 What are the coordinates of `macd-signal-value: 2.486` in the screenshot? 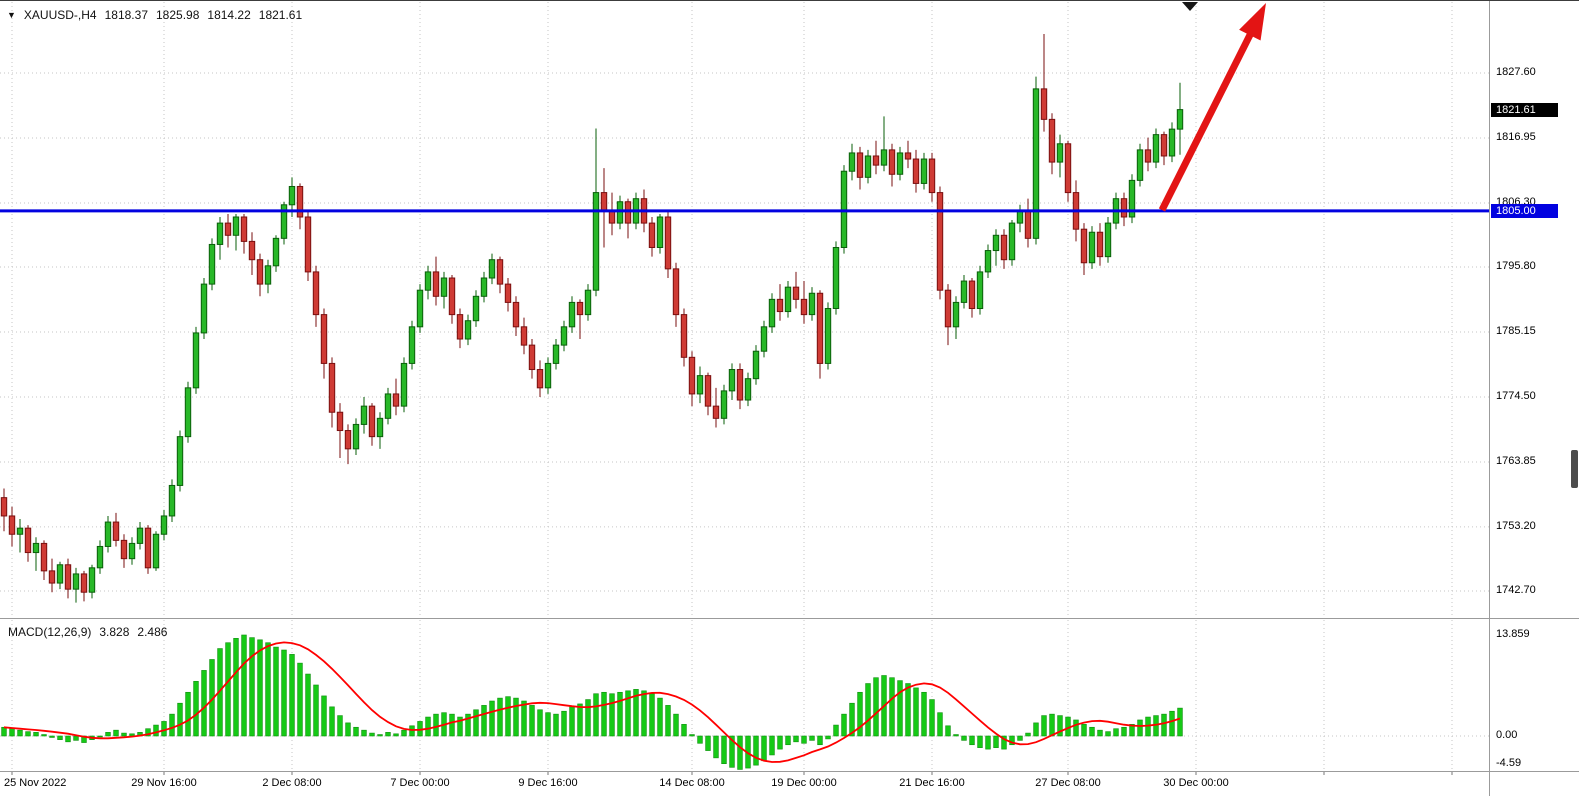 It's located at (152, 632).